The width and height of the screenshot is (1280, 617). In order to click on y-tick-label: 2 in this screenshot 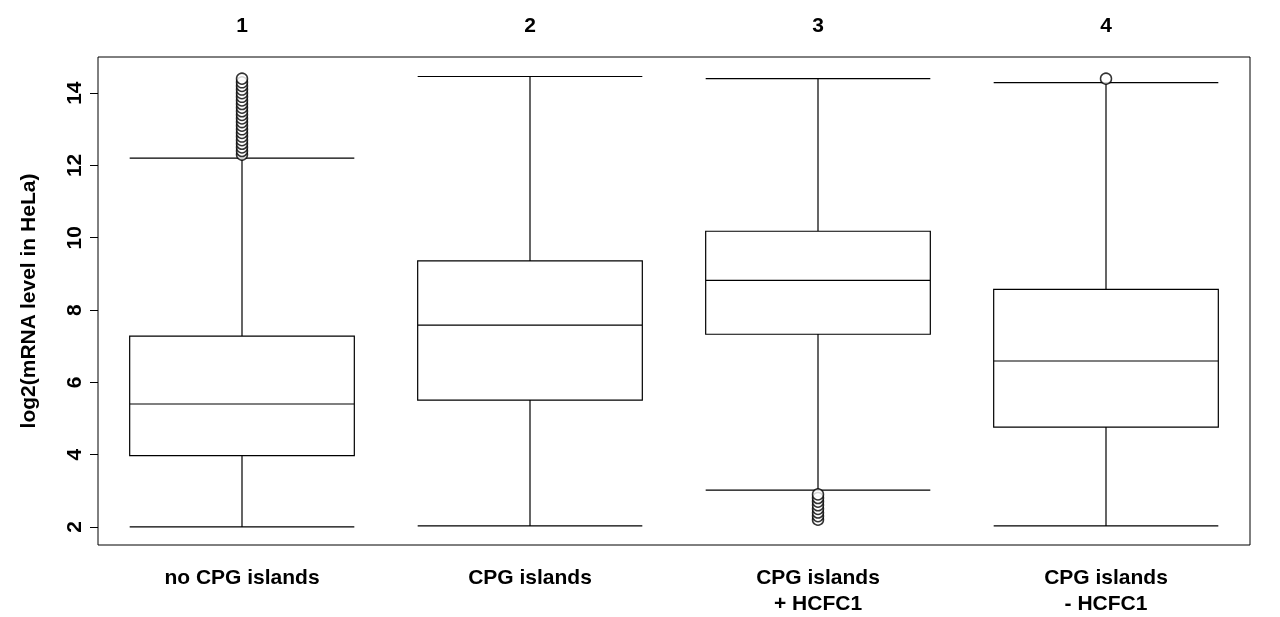, I will do `click(73, 527)`.